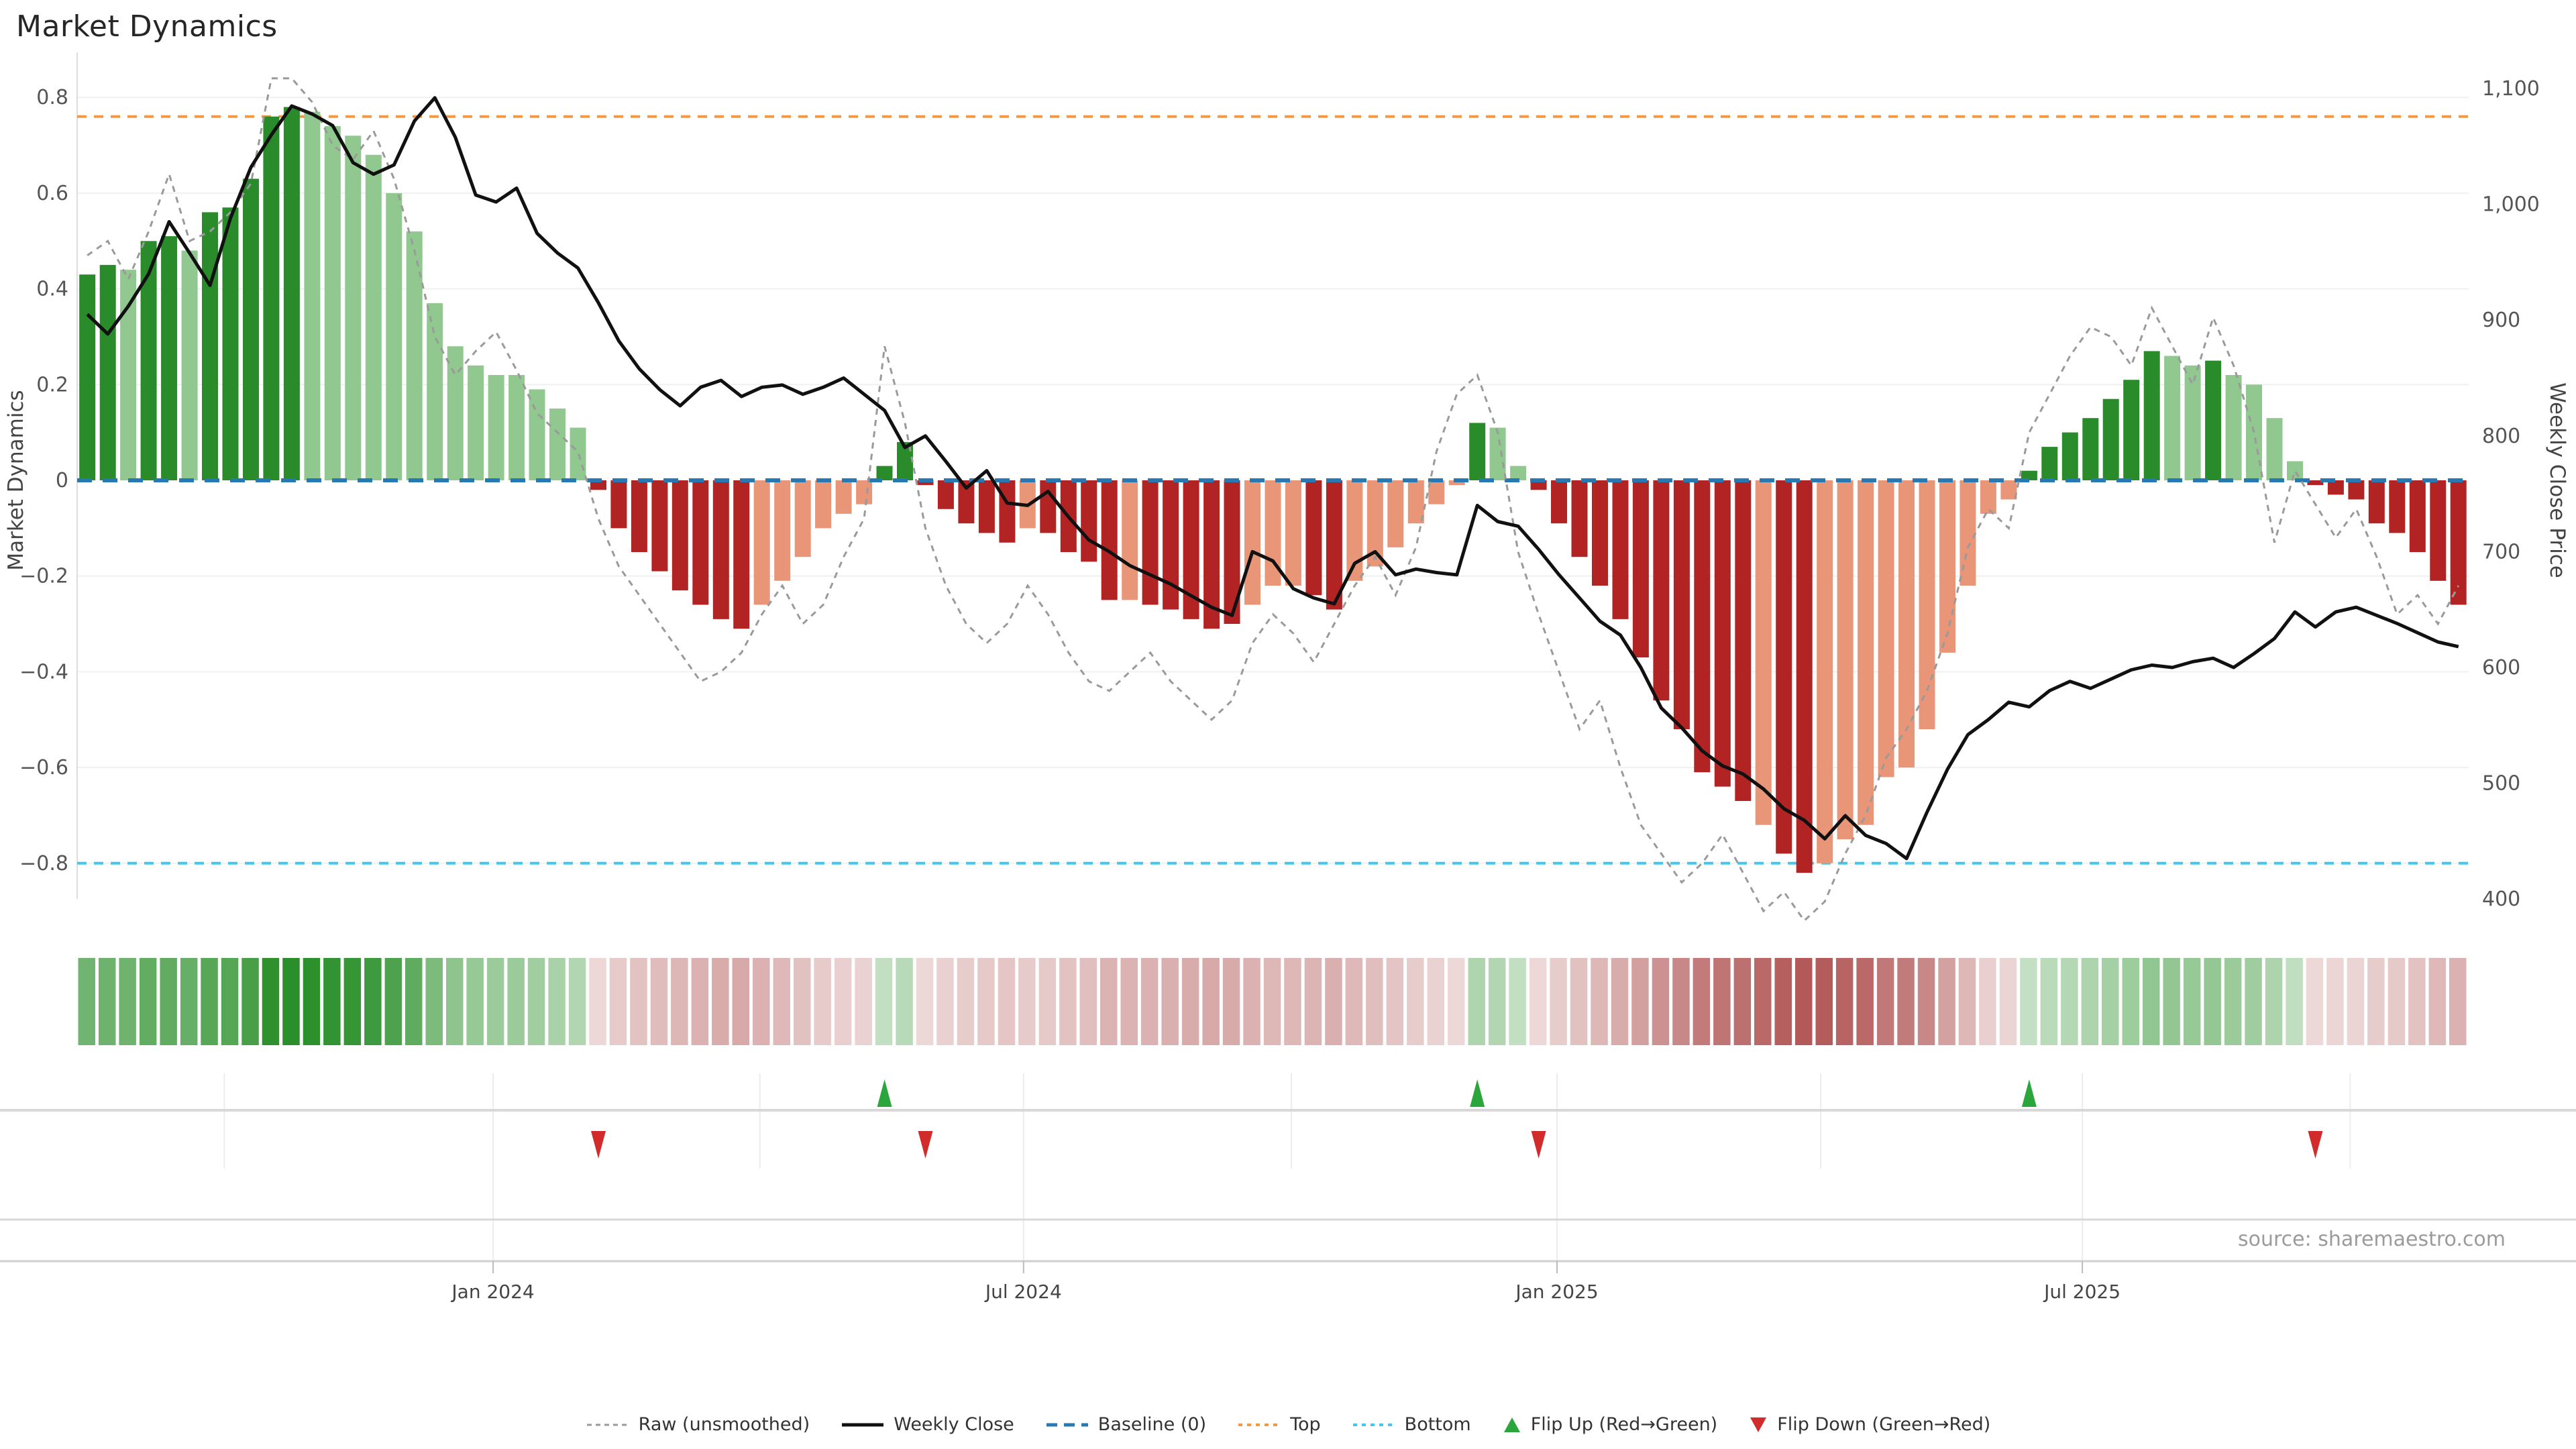 This screenshot has width=2576, height=1449. I want to click on legend-item-flip-down: Flip Down (Green→Red), so click(1869, 1424).